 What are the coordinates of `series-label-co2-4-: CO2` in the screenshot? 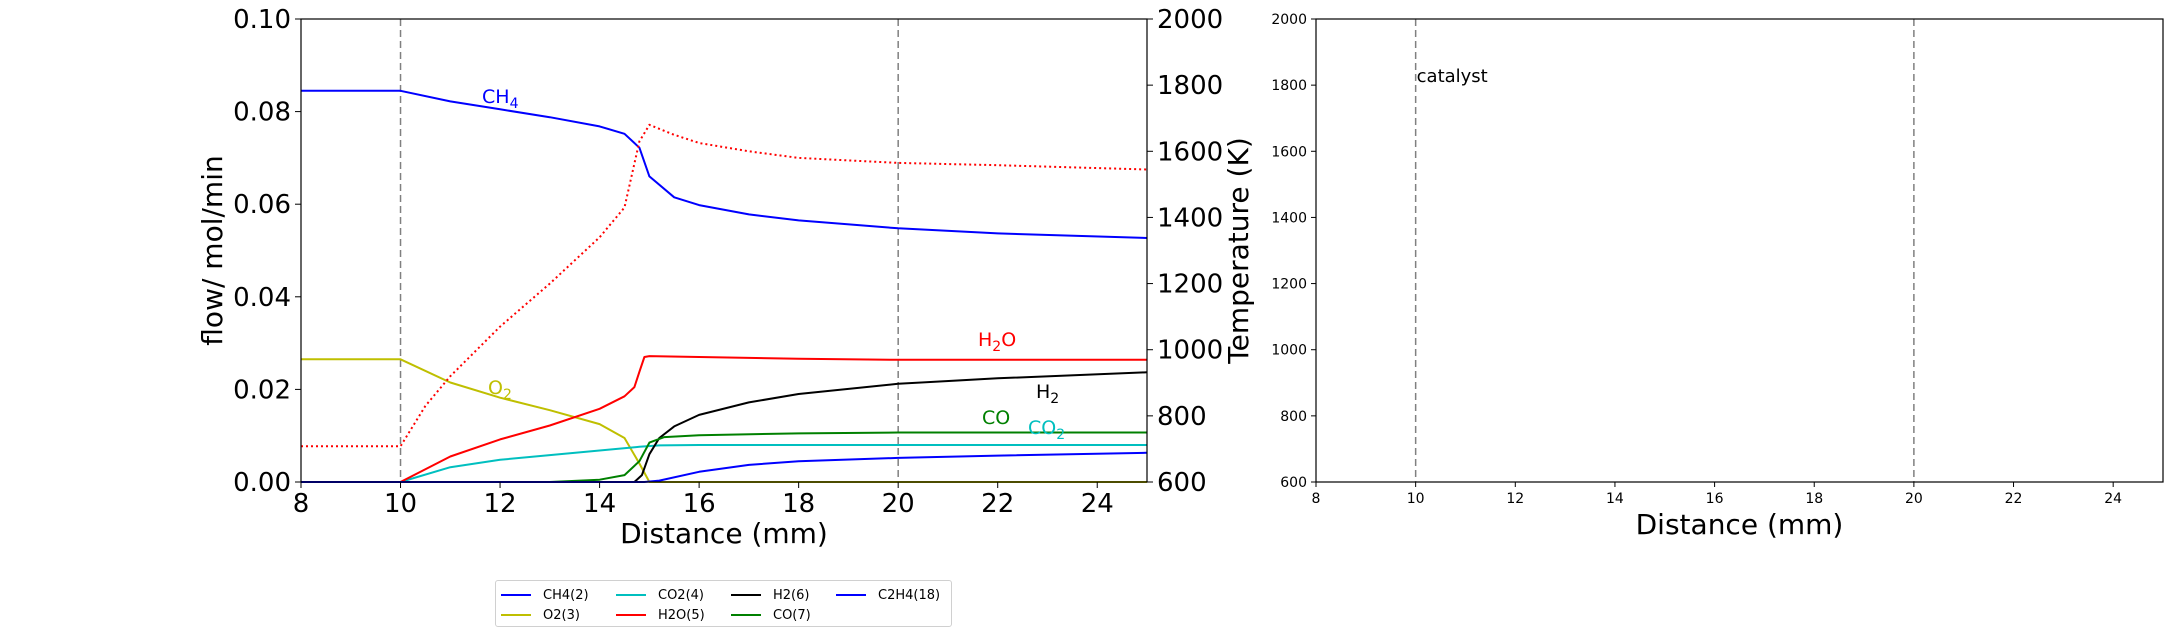 It's located at (1046, 430).